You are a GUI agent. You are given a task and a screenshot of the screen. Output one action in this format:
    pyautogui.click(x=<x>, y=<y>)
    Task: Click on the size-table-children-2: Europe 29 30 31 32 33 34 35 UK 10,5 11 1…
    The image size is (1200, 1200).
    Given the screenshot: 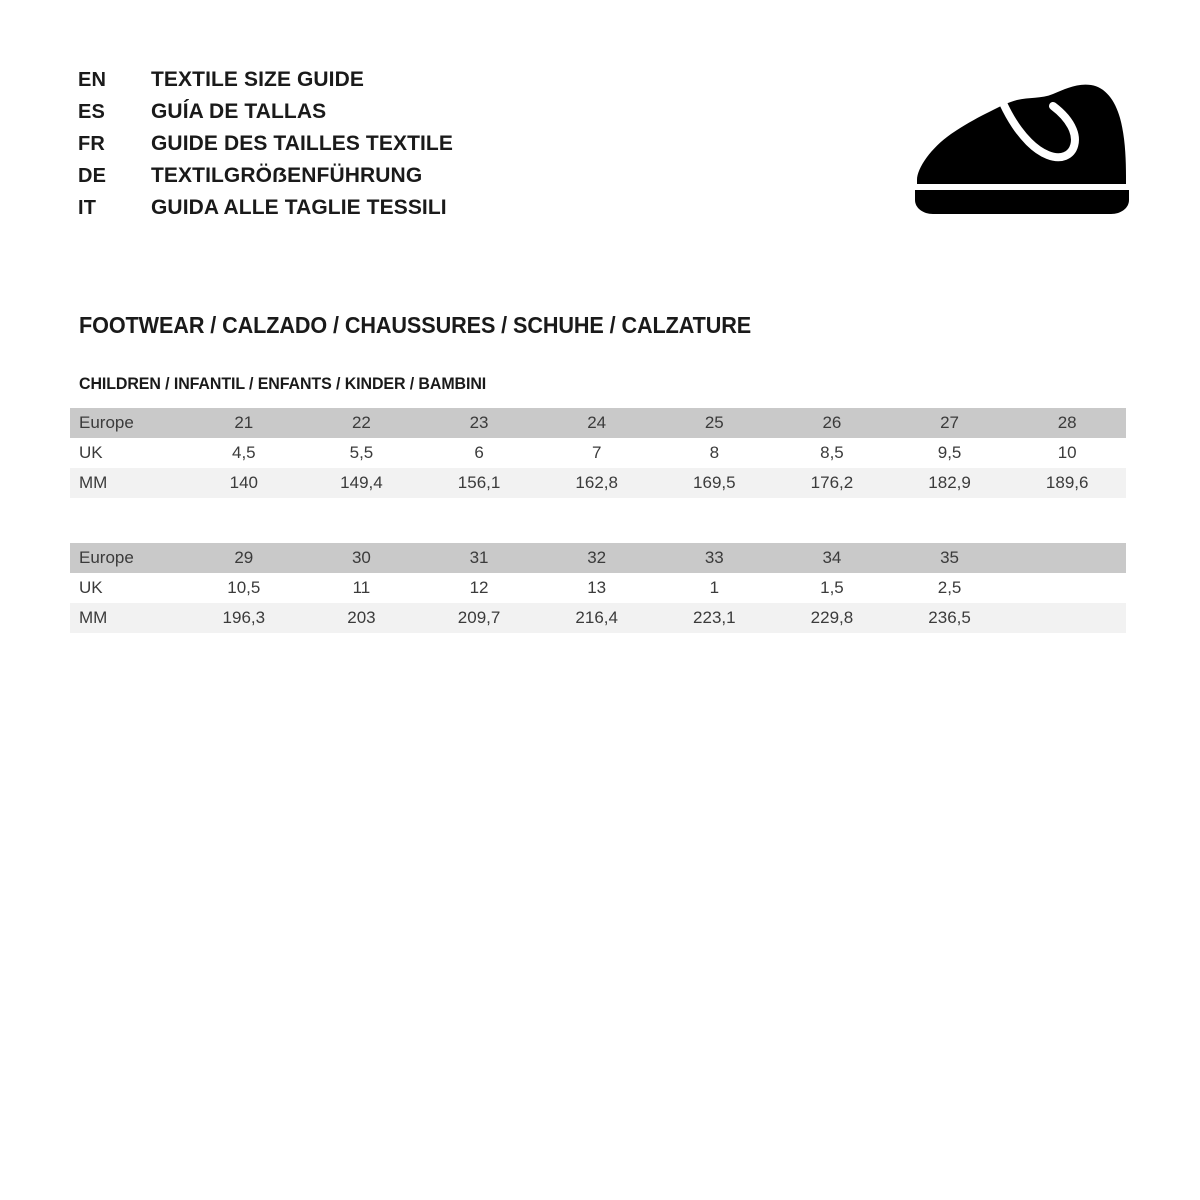 What is the action you would take?
    pyautogui.click(x=598, y=588)
    